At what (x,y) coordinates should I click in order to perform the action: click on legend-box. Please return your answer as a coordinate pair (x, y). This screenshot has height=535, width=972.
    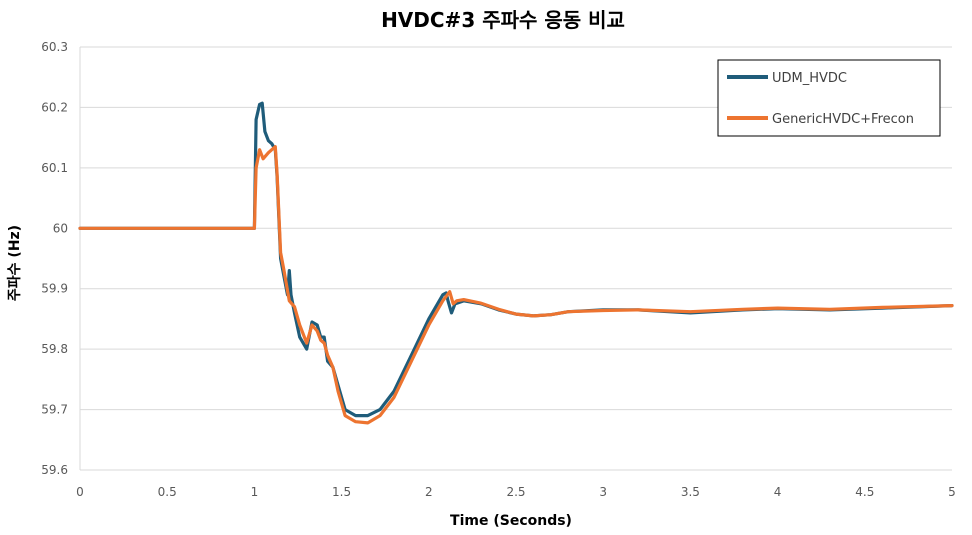
    Looking at the image, I should click on (829, 98).